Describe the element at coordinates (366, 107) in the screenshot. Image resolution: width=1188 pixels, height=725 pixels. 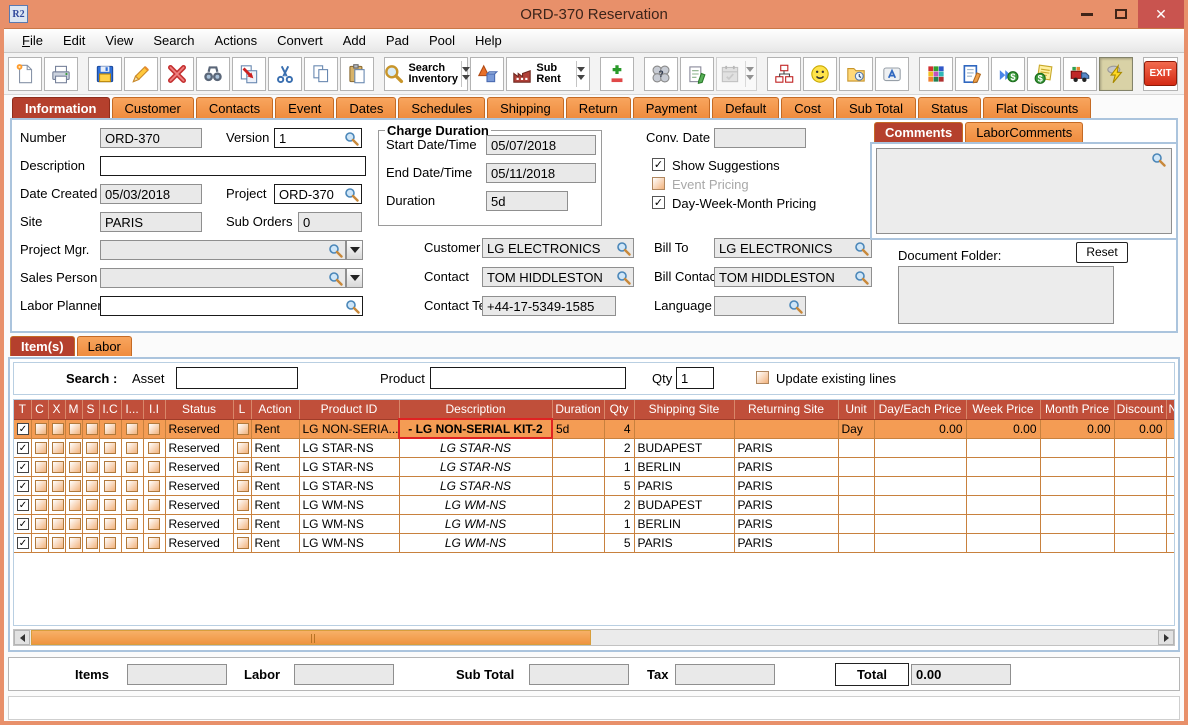
I see `tab-dates: Dates` at that location.